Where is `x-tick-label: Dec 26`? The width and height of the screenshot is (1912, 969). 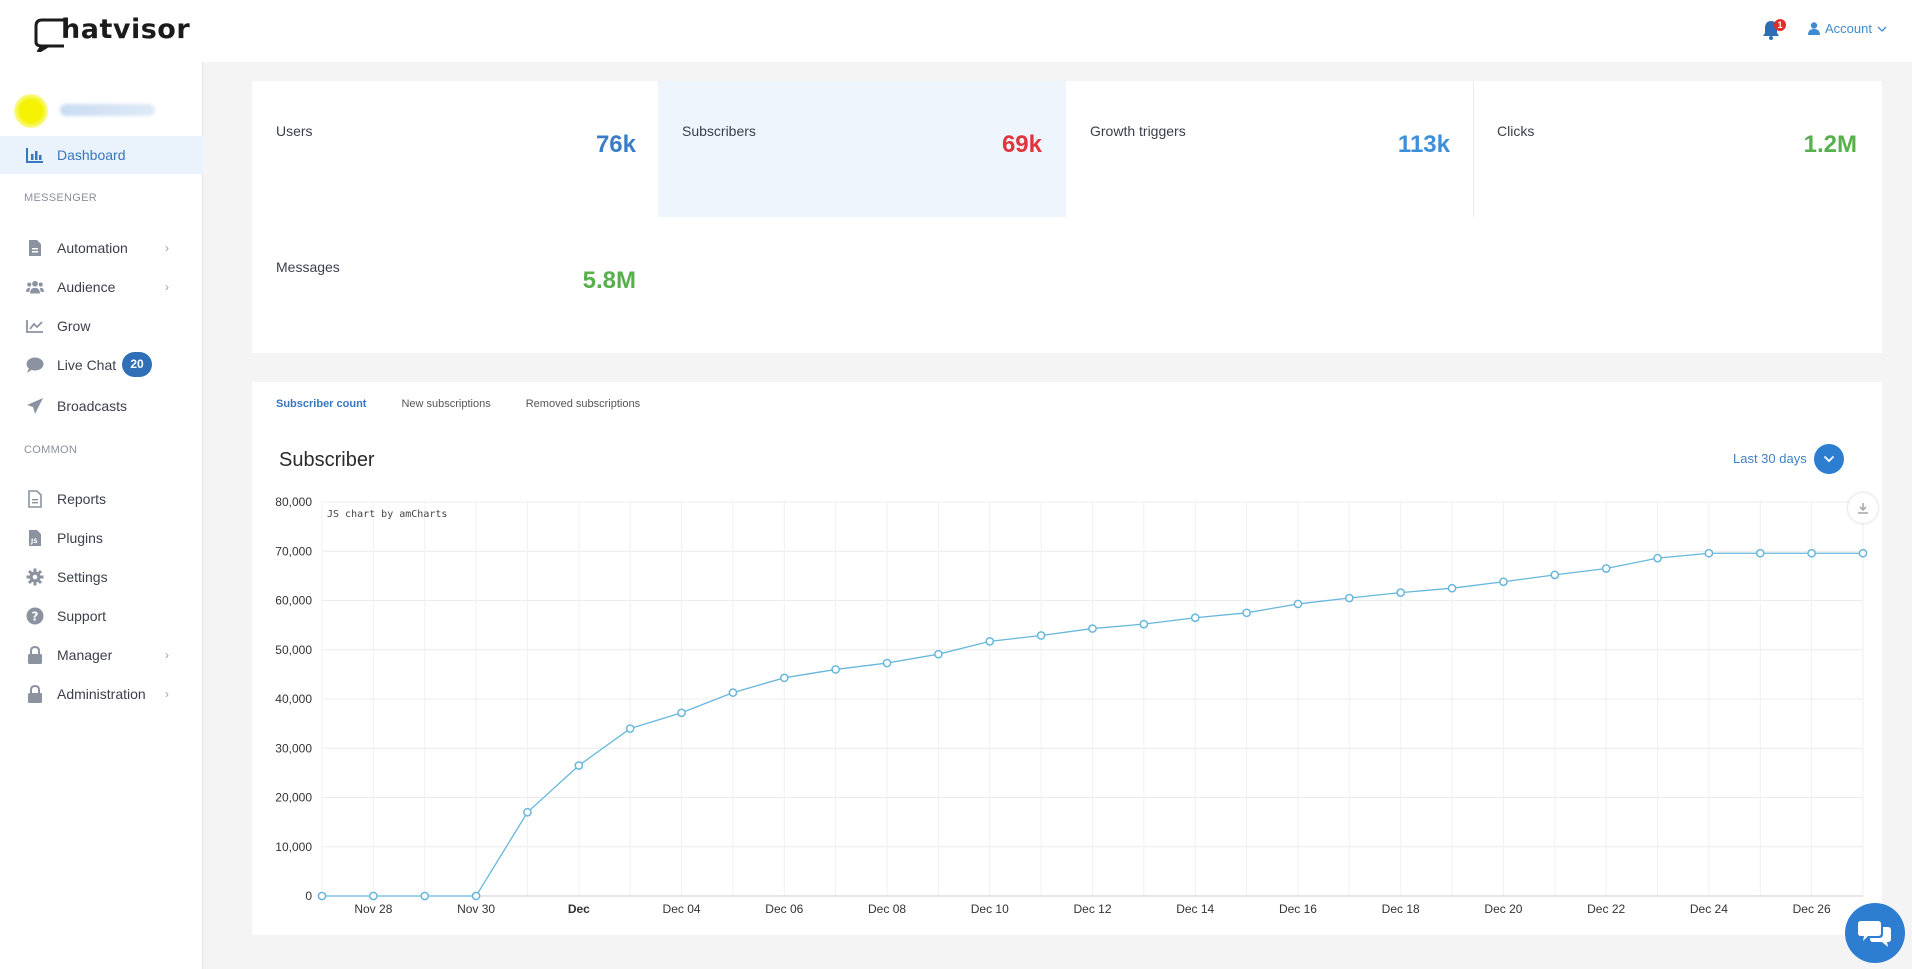
x-tick-label: Dec 26 is located at coordinates (1812, 909).